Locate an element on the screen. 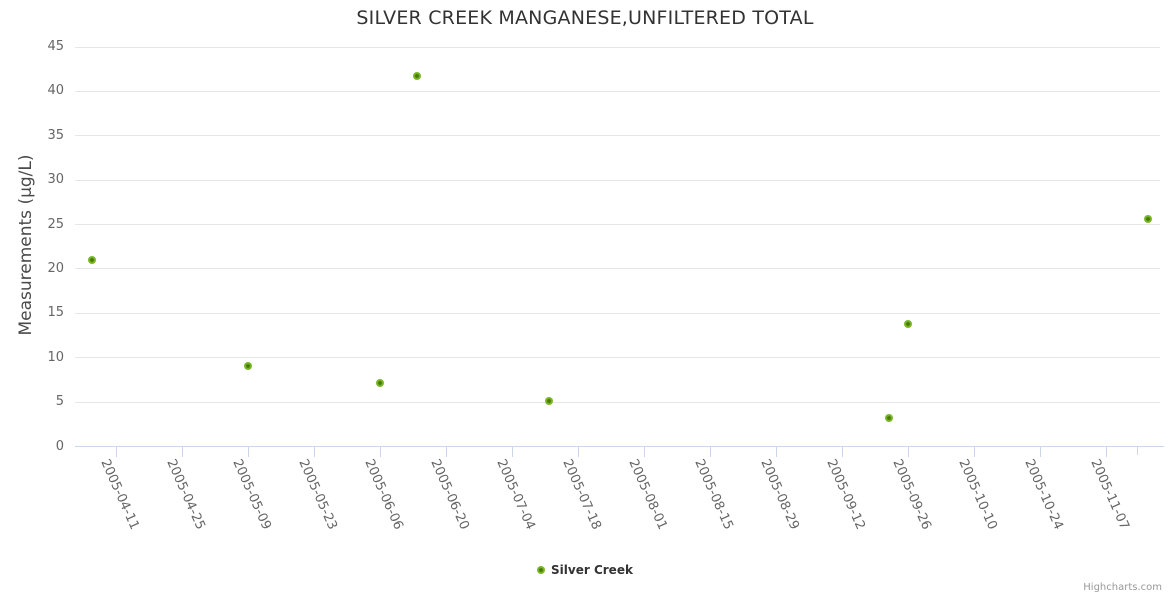 The width and height of the screenshot is (1170, 600). y-axis-tick-label: 15 is located at coordinates (55, 313).